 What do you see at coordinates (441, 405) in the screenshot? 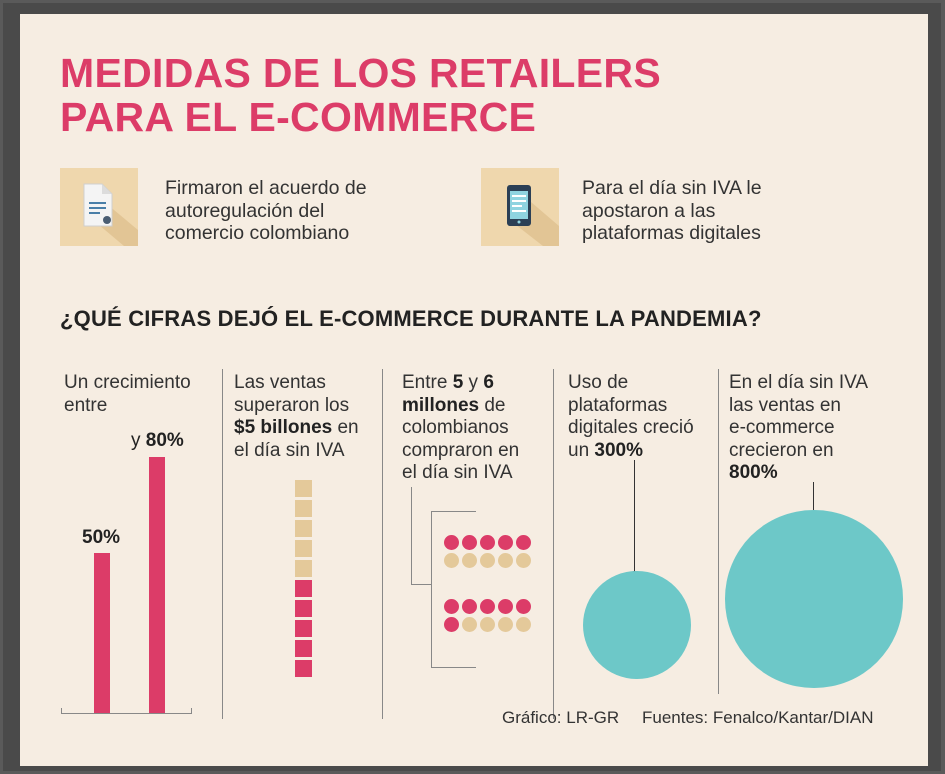
I see `buyers-millions: millones` at bounding box center [441, 405].